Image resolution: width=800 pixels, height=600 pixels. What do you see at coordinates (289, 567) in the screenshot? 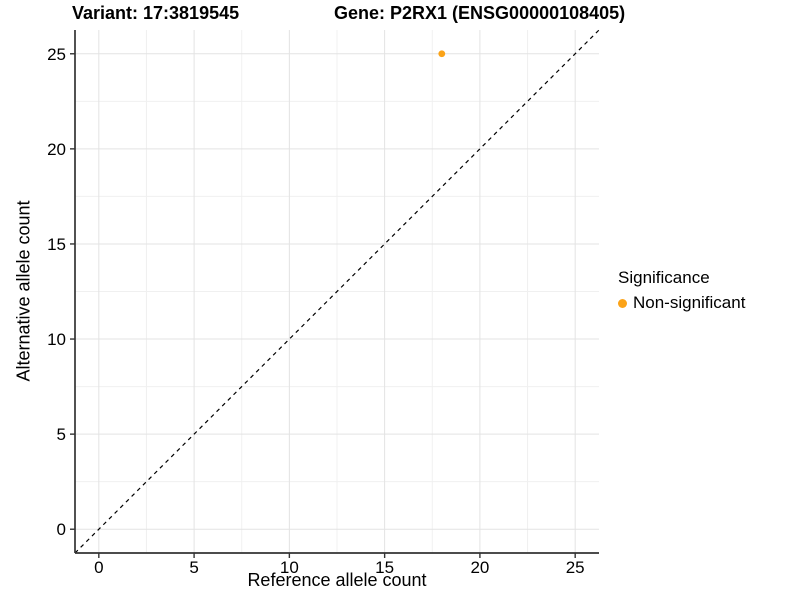
I see `x-tick-label: 10` at bounding box center [289, 567].